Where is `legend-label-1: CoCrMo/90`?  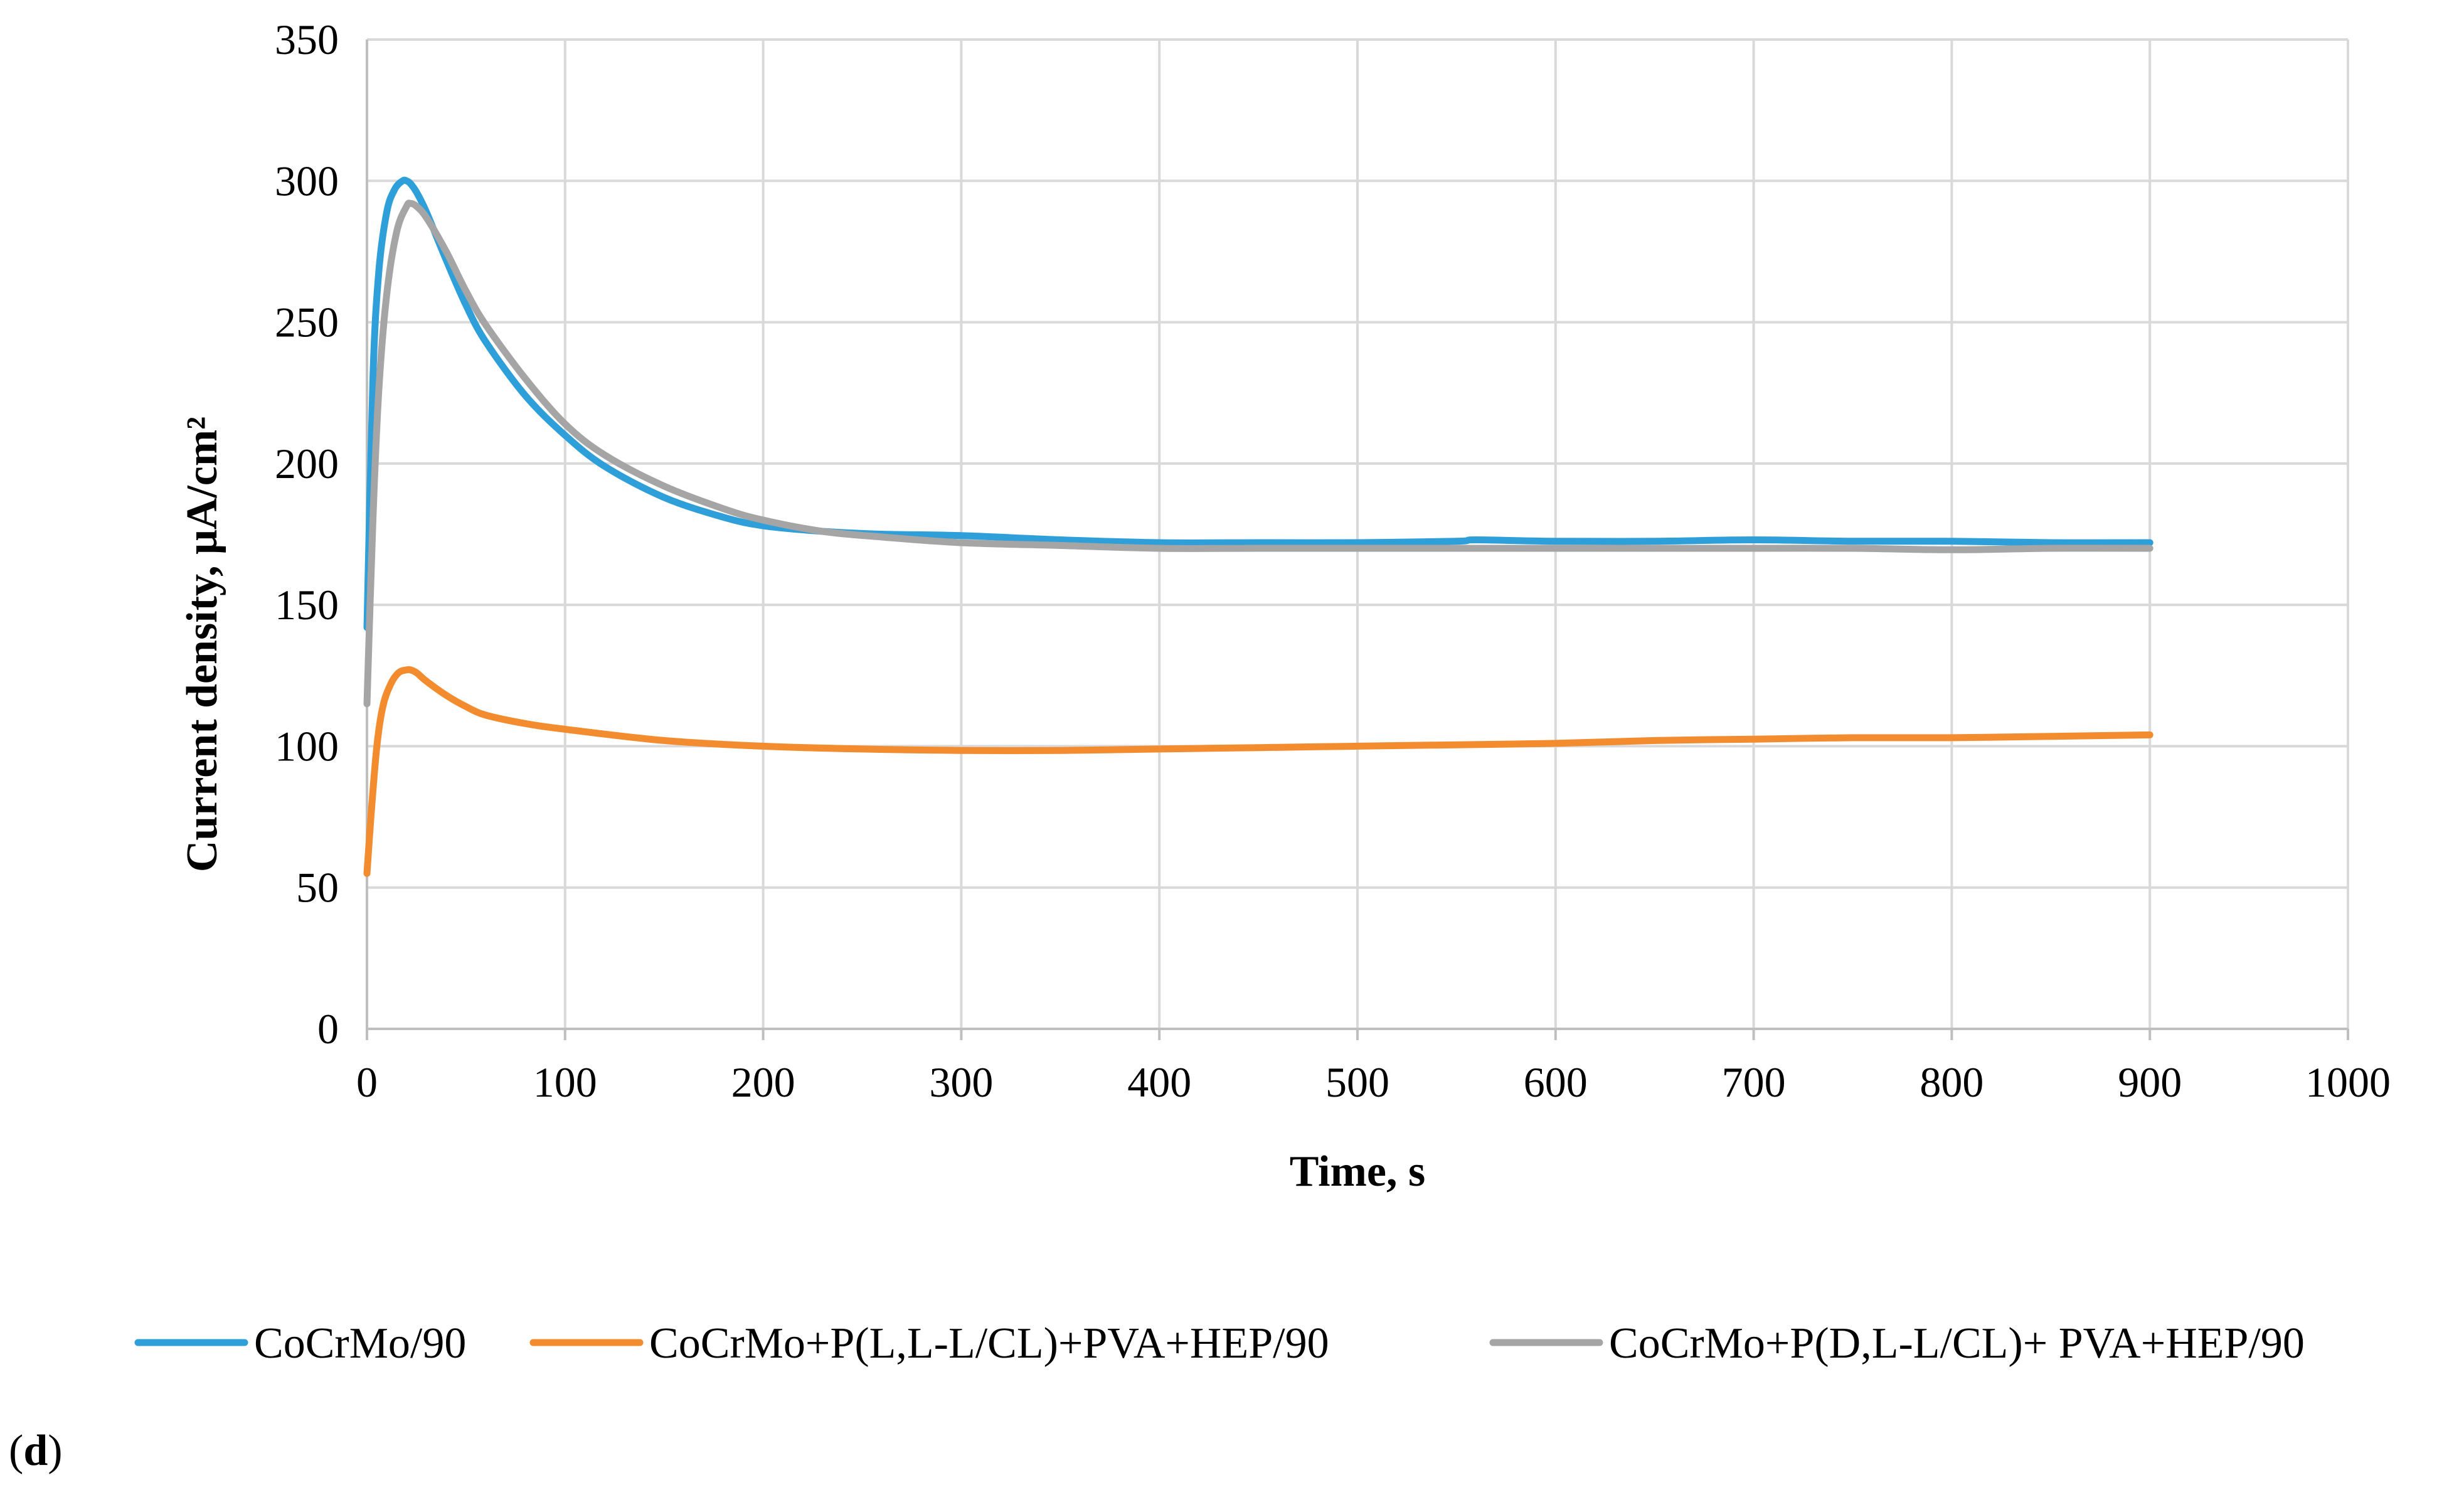
legend-label-1: CoCrMo/90 is located at coordinates (360, 1344).